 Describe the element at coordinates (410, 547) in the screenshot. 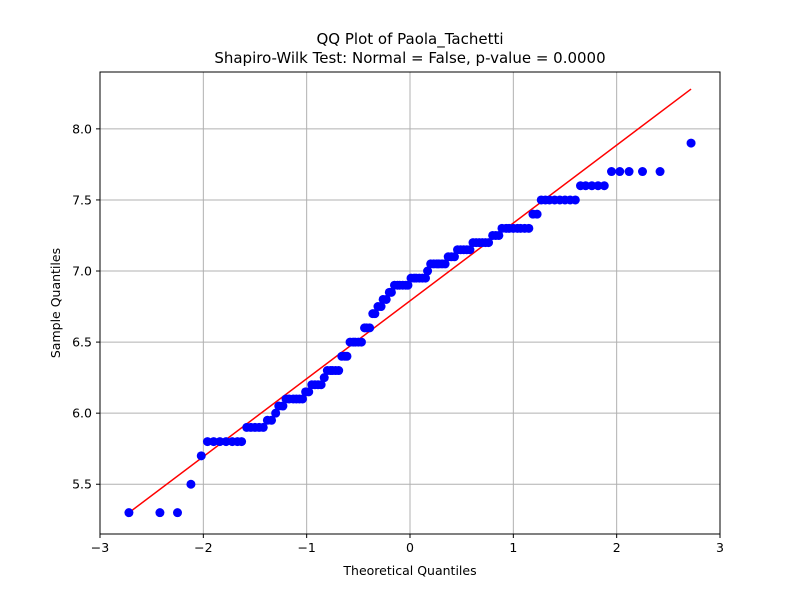

I see `x-tick-label: 0` at that location.